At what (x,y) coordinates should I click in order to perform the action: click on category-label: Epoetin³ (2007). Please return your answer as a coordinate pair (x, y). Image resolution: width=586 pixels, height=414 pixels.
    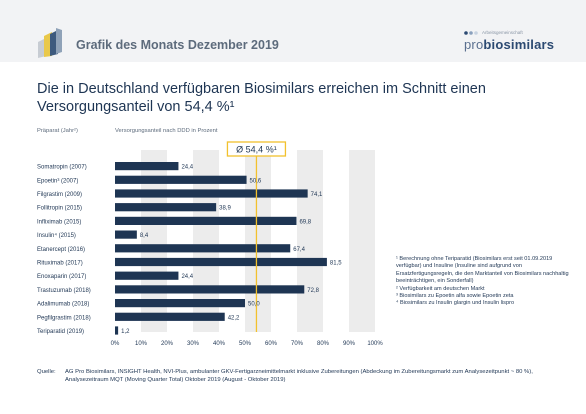
    Looking at the image, I should click on (57, 181).